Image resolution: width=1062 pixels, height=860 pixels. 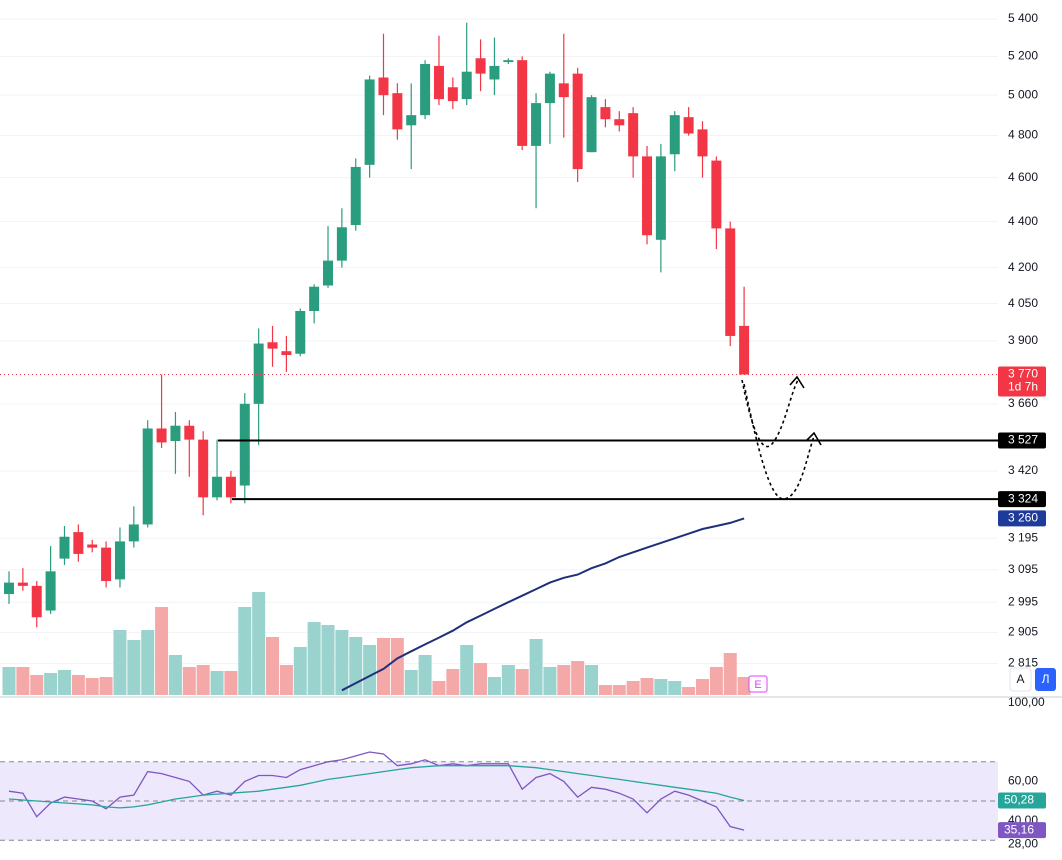 What do you see at coordinates (1023, 843) in the screenshot?
I see `y-tick-label: 28,00` at bounding box center [1023, 843].